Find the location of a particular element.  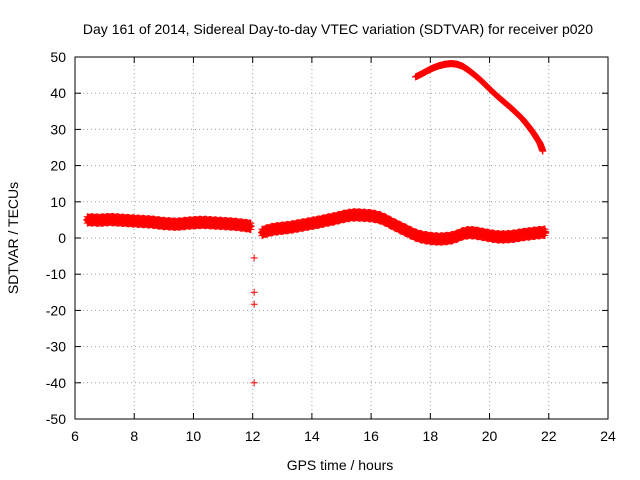

x-tick-label: 6 is located at coordinates (75, 436).